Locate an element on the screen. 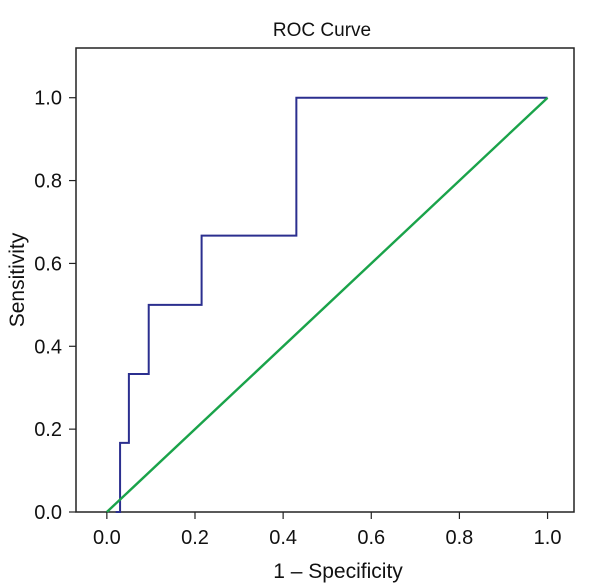 Image resolution: width=600 pixels, height=584 pixels. x-tick-label: 0.0 is located at coordinates (107, 538).